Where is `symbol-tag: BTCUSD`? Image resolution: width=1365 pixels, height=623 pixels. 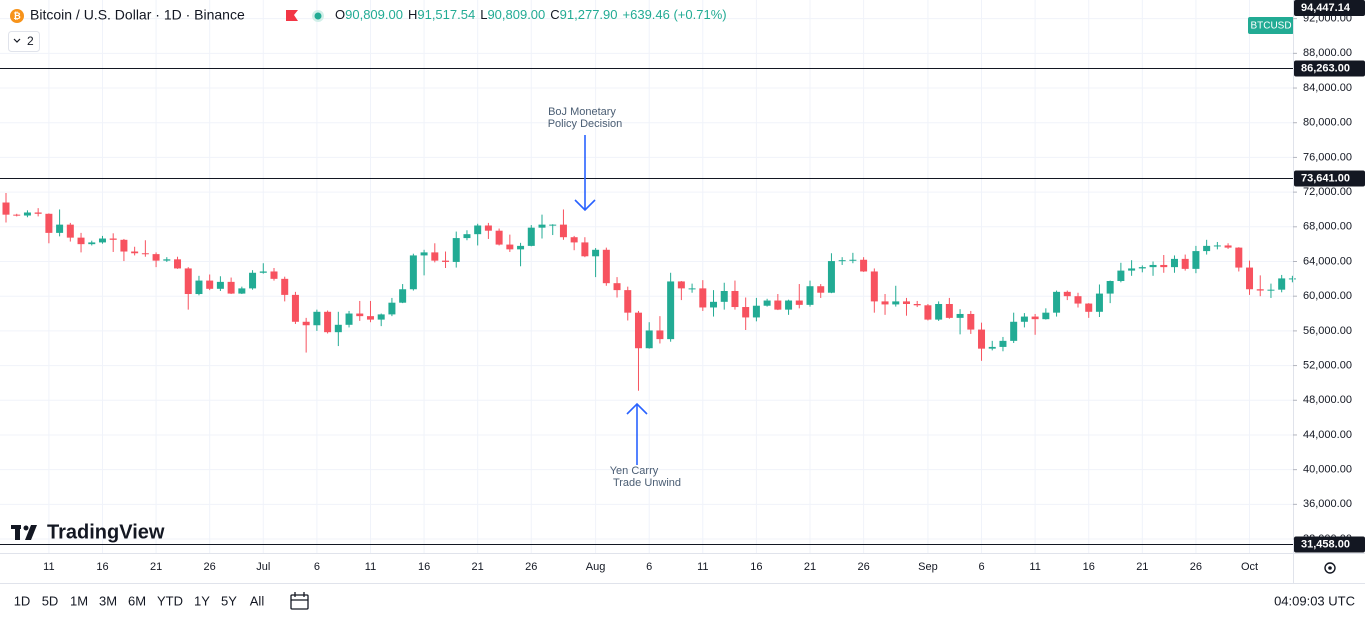 symbol-tag: BTCUSD is located at coordinates (1270, 26).